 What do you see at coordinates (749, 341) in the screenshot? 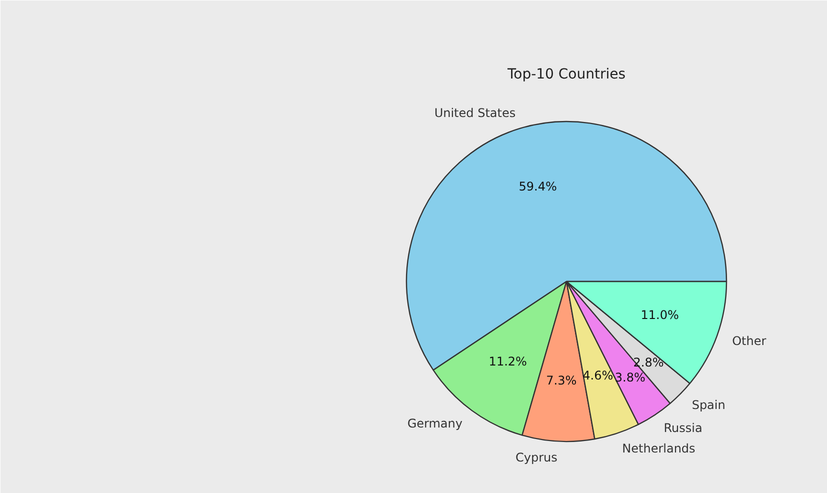
I see `slice-label: Other` at bounding box center [749, 341].